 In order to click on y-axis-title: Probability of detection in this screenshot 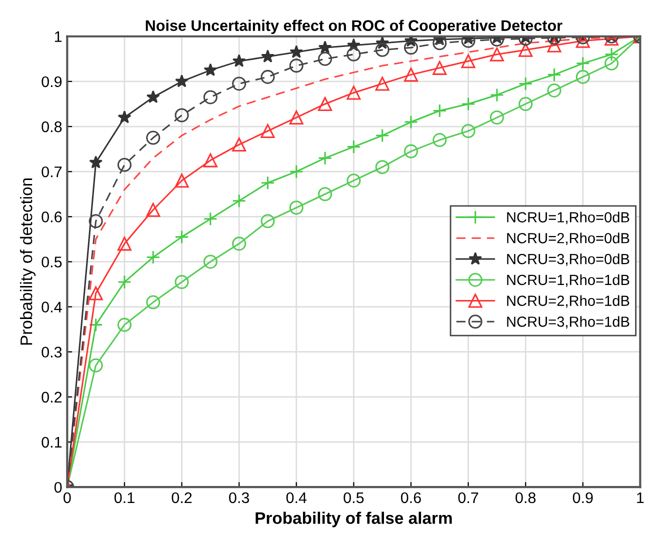, I will do `click(28, 261)`.